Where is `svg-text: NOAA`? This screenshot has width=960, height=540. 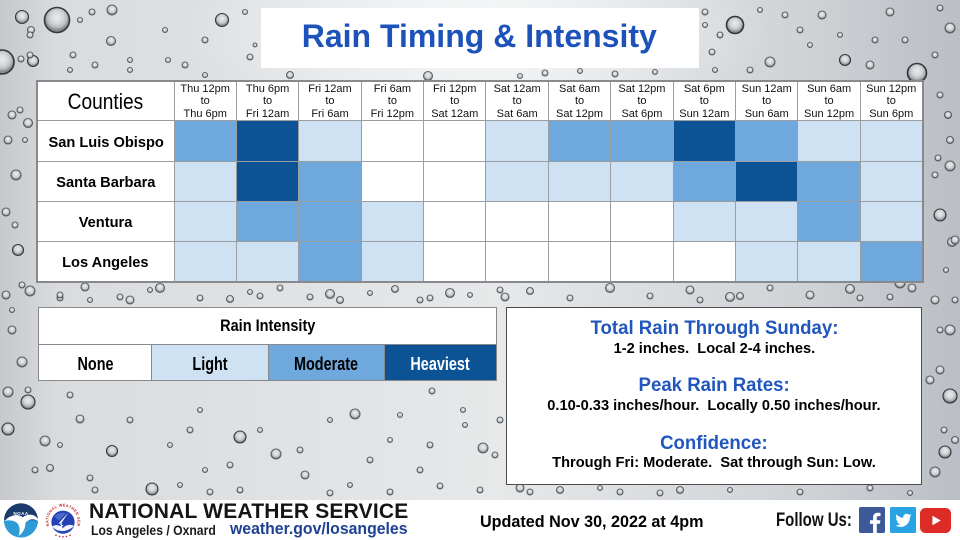 svg-text: NOAA is located at coordinates (20, 513).